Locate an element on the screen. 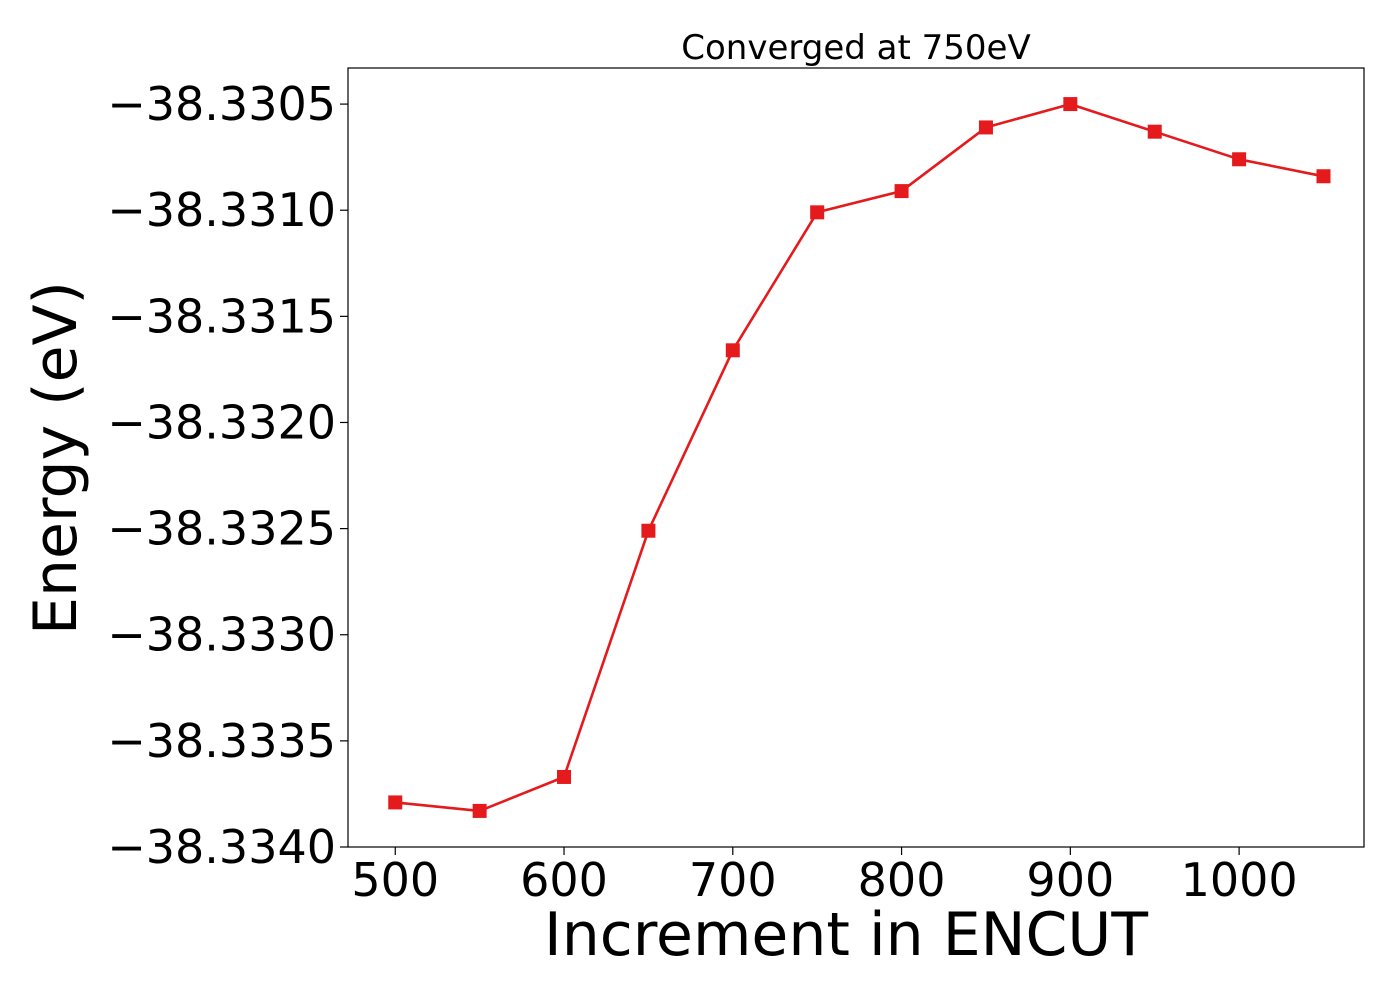 The image size is (1400, 1000). x-axis-label: Increment in ENCUT is located at coordinates (846, 935).